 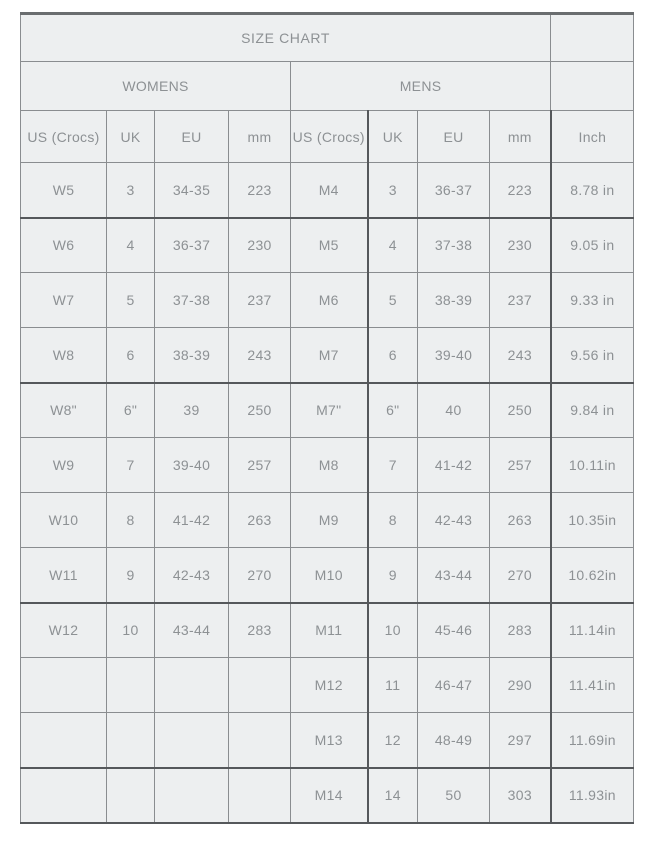 What do you see at coordinates (392, 740) in the screenshot?
I see `cell-mens-uk: 12` at bounding box center [392, 740].